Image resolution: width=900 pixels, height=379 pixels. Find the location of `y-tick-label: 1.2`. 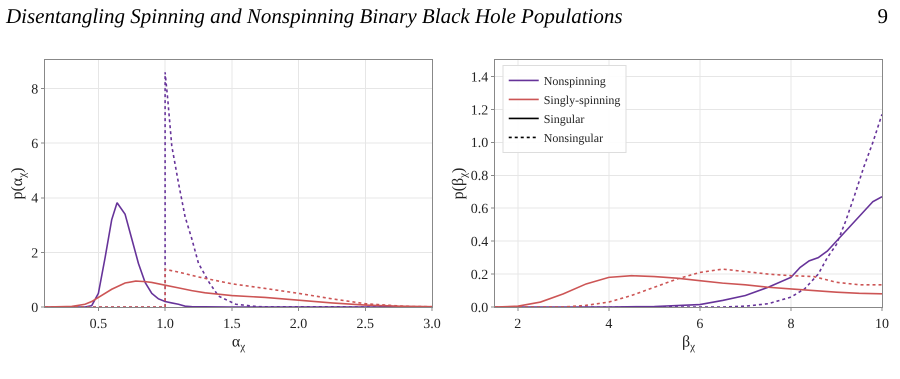

y-tick-label: 1.2 is located at coordinates (479, 110).